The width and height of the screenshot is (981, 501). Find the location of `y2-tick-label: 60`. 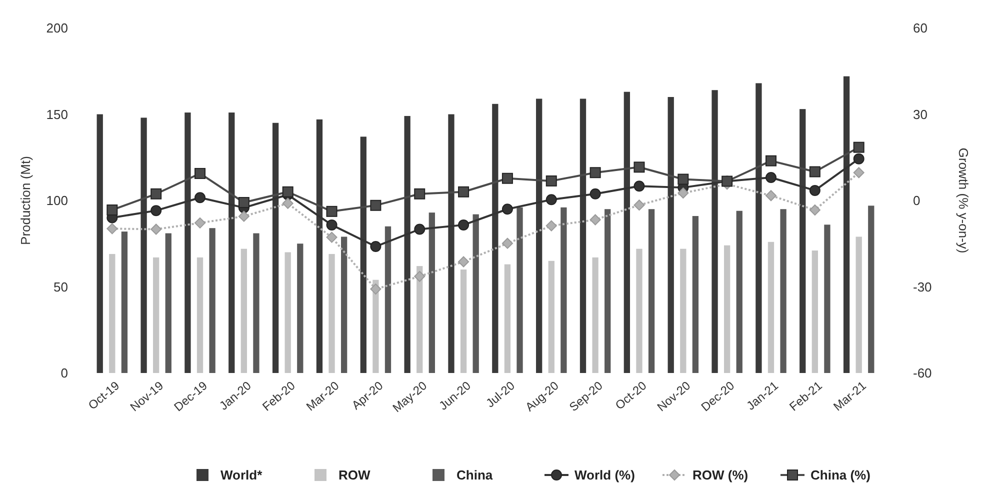

y2-tick-label: 60 is located at coordinates (920, 28).